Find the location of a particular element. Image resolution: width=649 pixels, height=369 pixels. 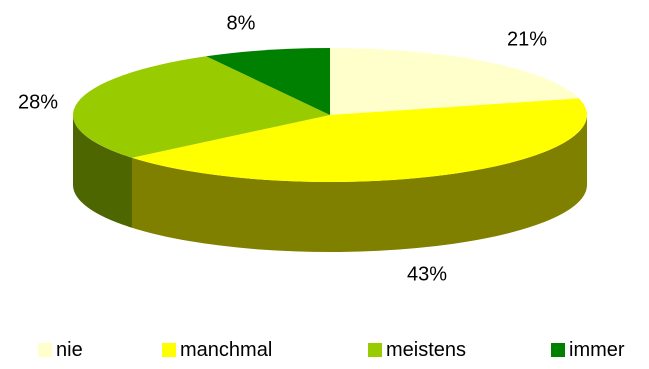

legend-swatch-manchmal is located at coordinates (169, 350).